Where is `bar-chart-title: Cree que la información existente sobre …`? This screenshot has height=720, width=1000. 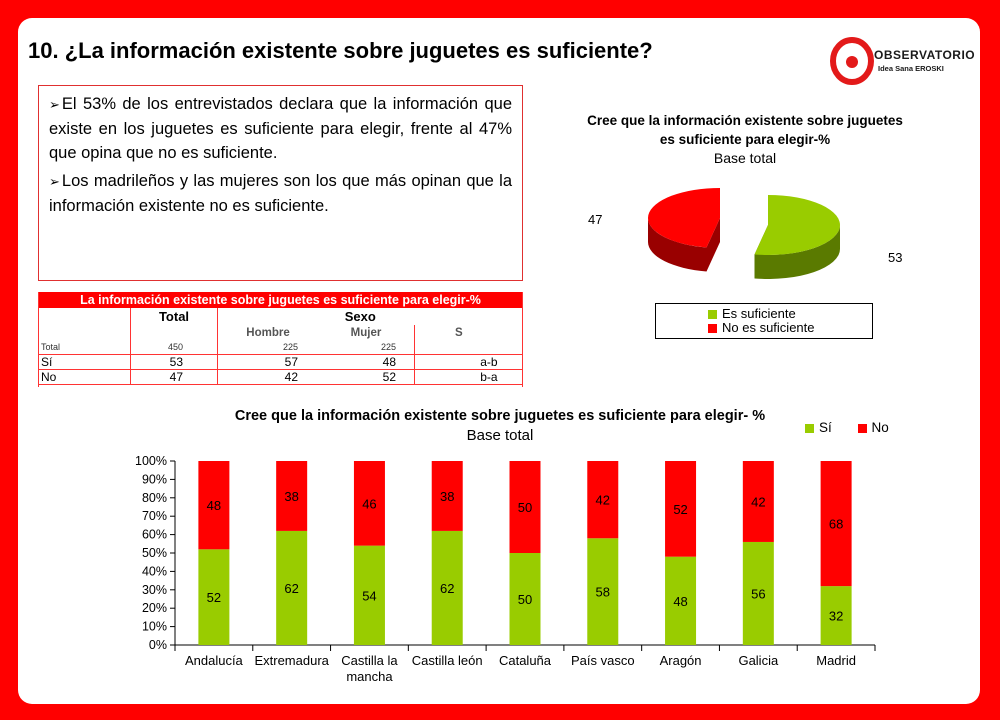
bar-chart-title: Cree que la información existente sobre … is located at coordinates (500, 426).